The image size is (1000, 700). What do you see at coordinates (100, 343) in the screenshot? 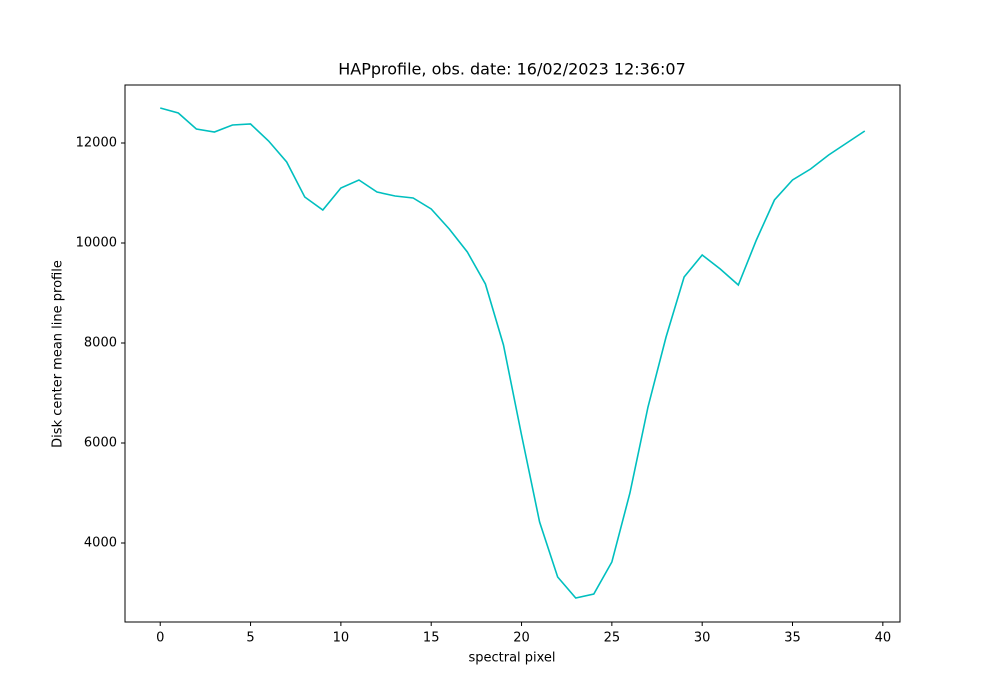
I see `y-tick-label: 8000` at bounding box center [100, 343].